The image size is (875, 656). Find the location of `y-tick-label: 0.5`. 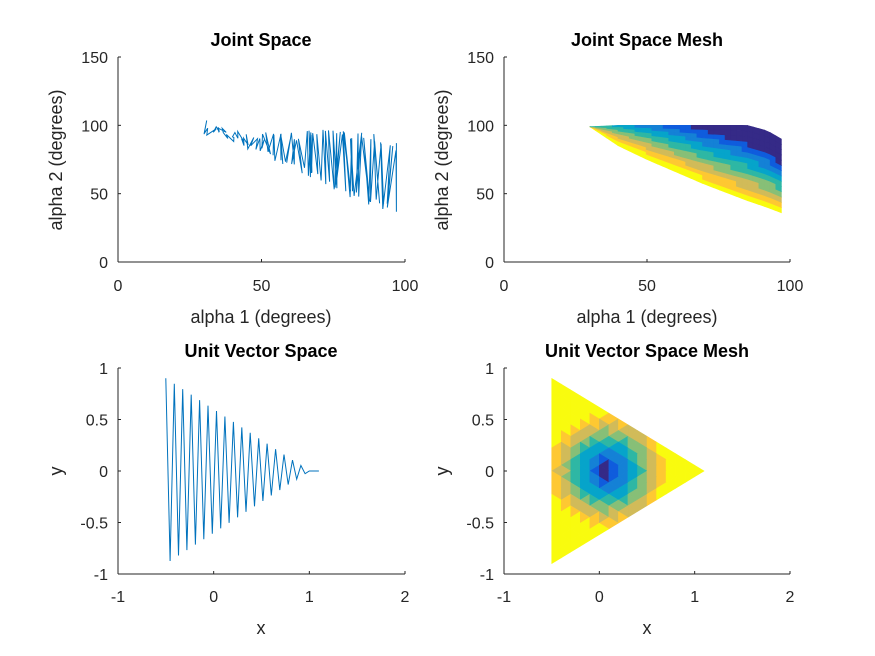

y-tick-label: 0.5 is located at coordinates (483, 421).